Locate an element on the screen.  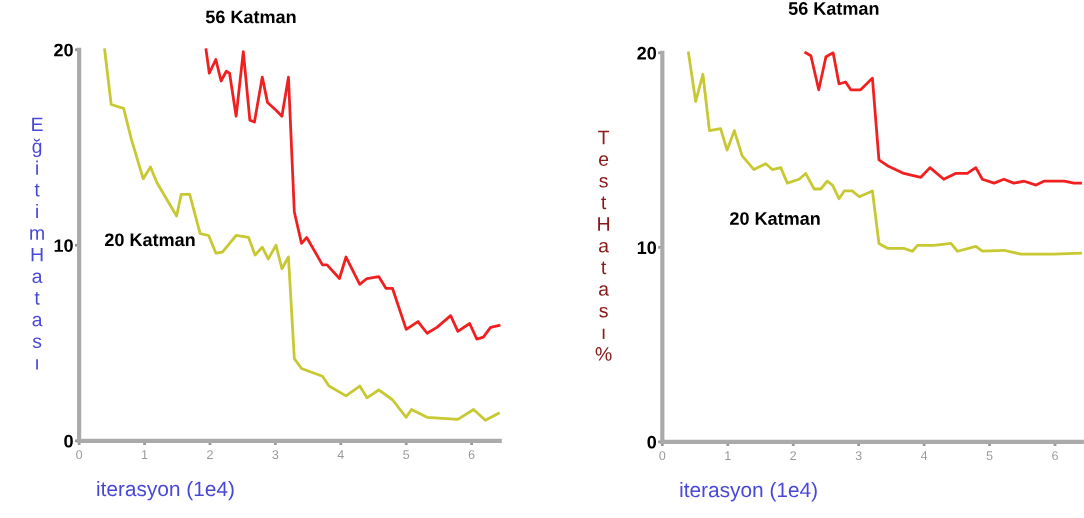
series-label: 56 Katman is located at coordinates (250, 17).